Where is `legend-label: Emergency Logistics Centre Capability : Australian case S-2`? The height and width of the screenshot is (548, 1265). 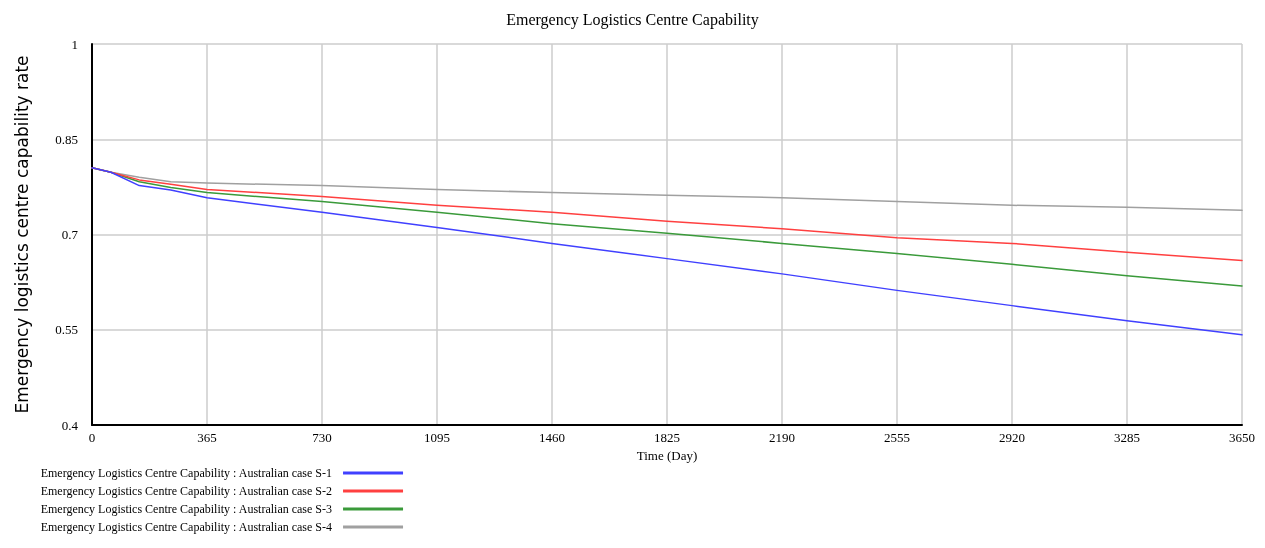
legend-label: Emergency Logistics Centre Capability : Australian case S-2 is located at coordinates (186, 491).